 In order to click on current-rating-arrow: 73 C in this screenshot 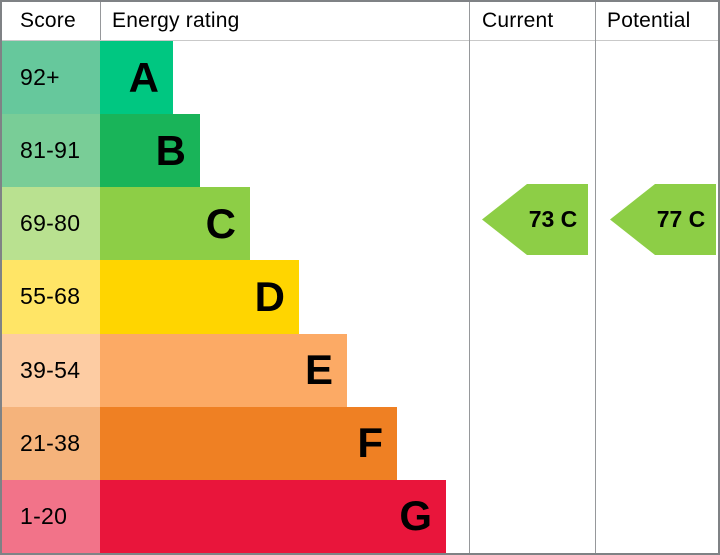, I will do `click(535, 219)`.